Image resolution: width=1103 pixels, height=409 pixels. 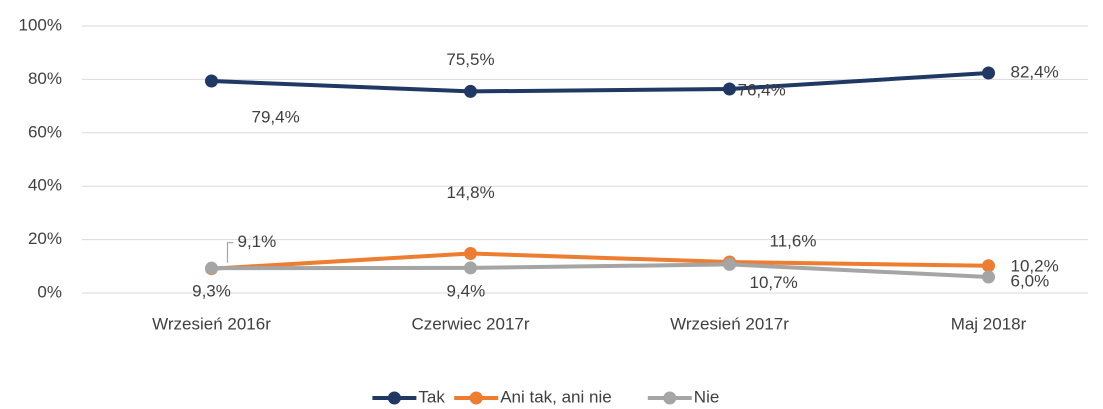 I want to click on x-tick-label: Czerwiec 2017r, so click(x=470, y=323).